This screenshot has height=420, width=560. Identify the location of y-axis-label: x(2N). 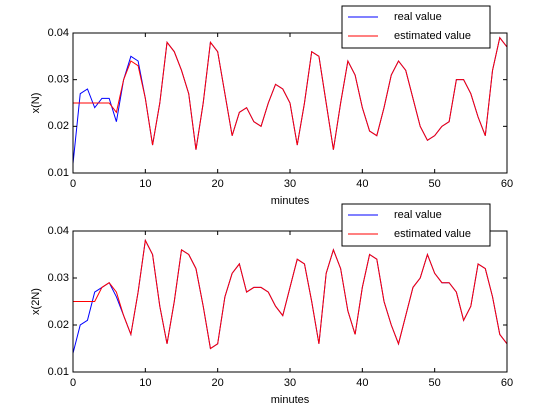
(36, 301).